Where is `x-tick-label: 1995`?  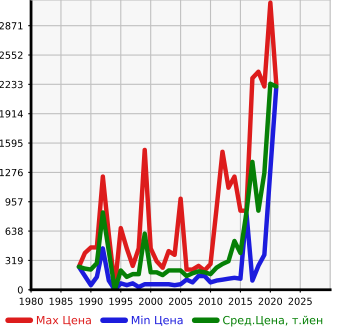 x-tick-label: 1995 is located at coordinates (120, 301).